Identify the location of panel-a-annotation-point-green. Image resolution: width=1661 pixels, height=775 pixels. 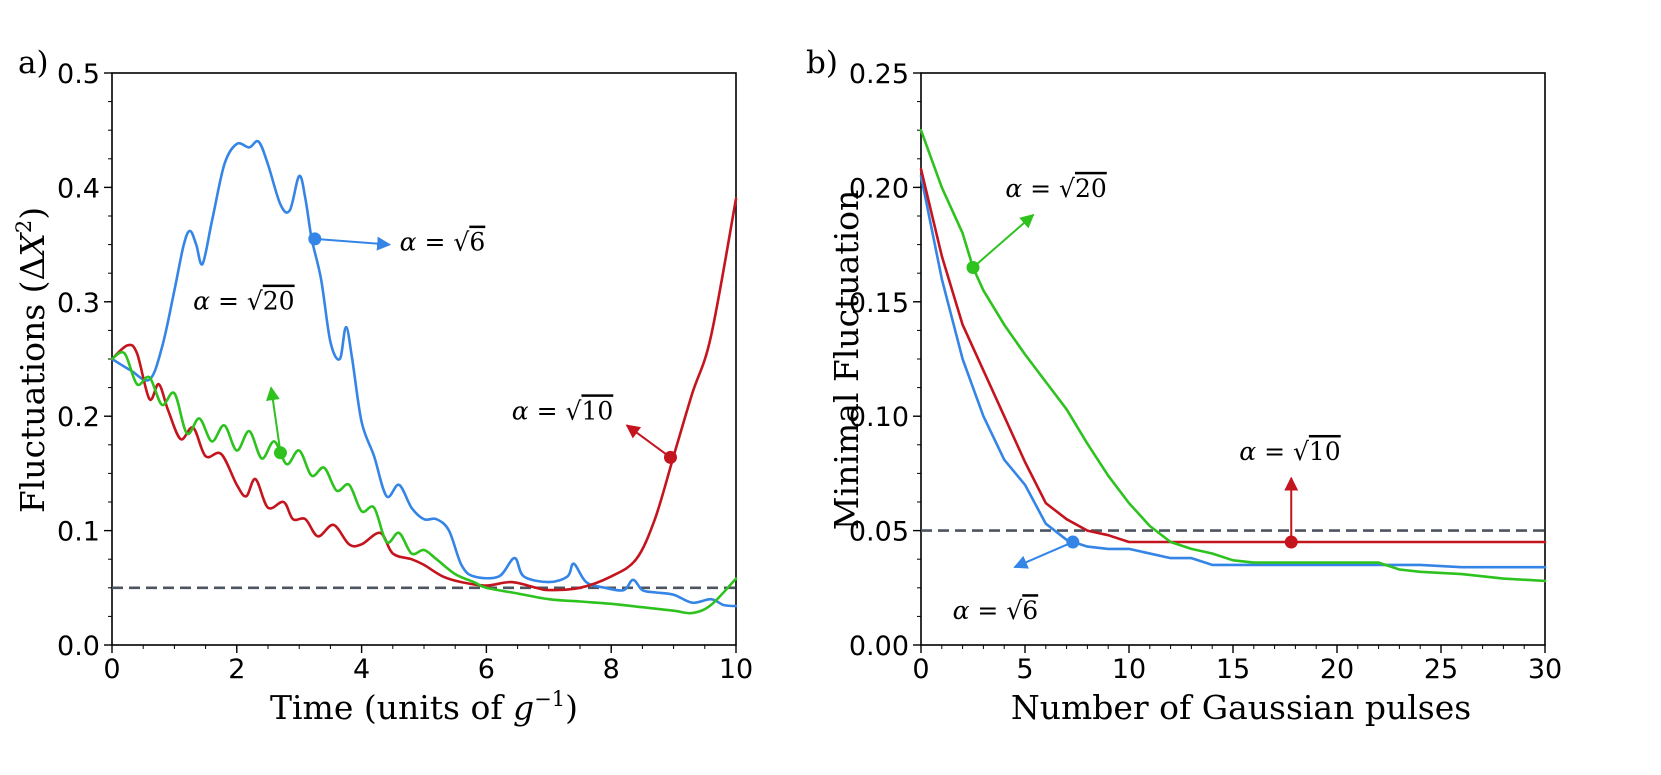
(280, 453).